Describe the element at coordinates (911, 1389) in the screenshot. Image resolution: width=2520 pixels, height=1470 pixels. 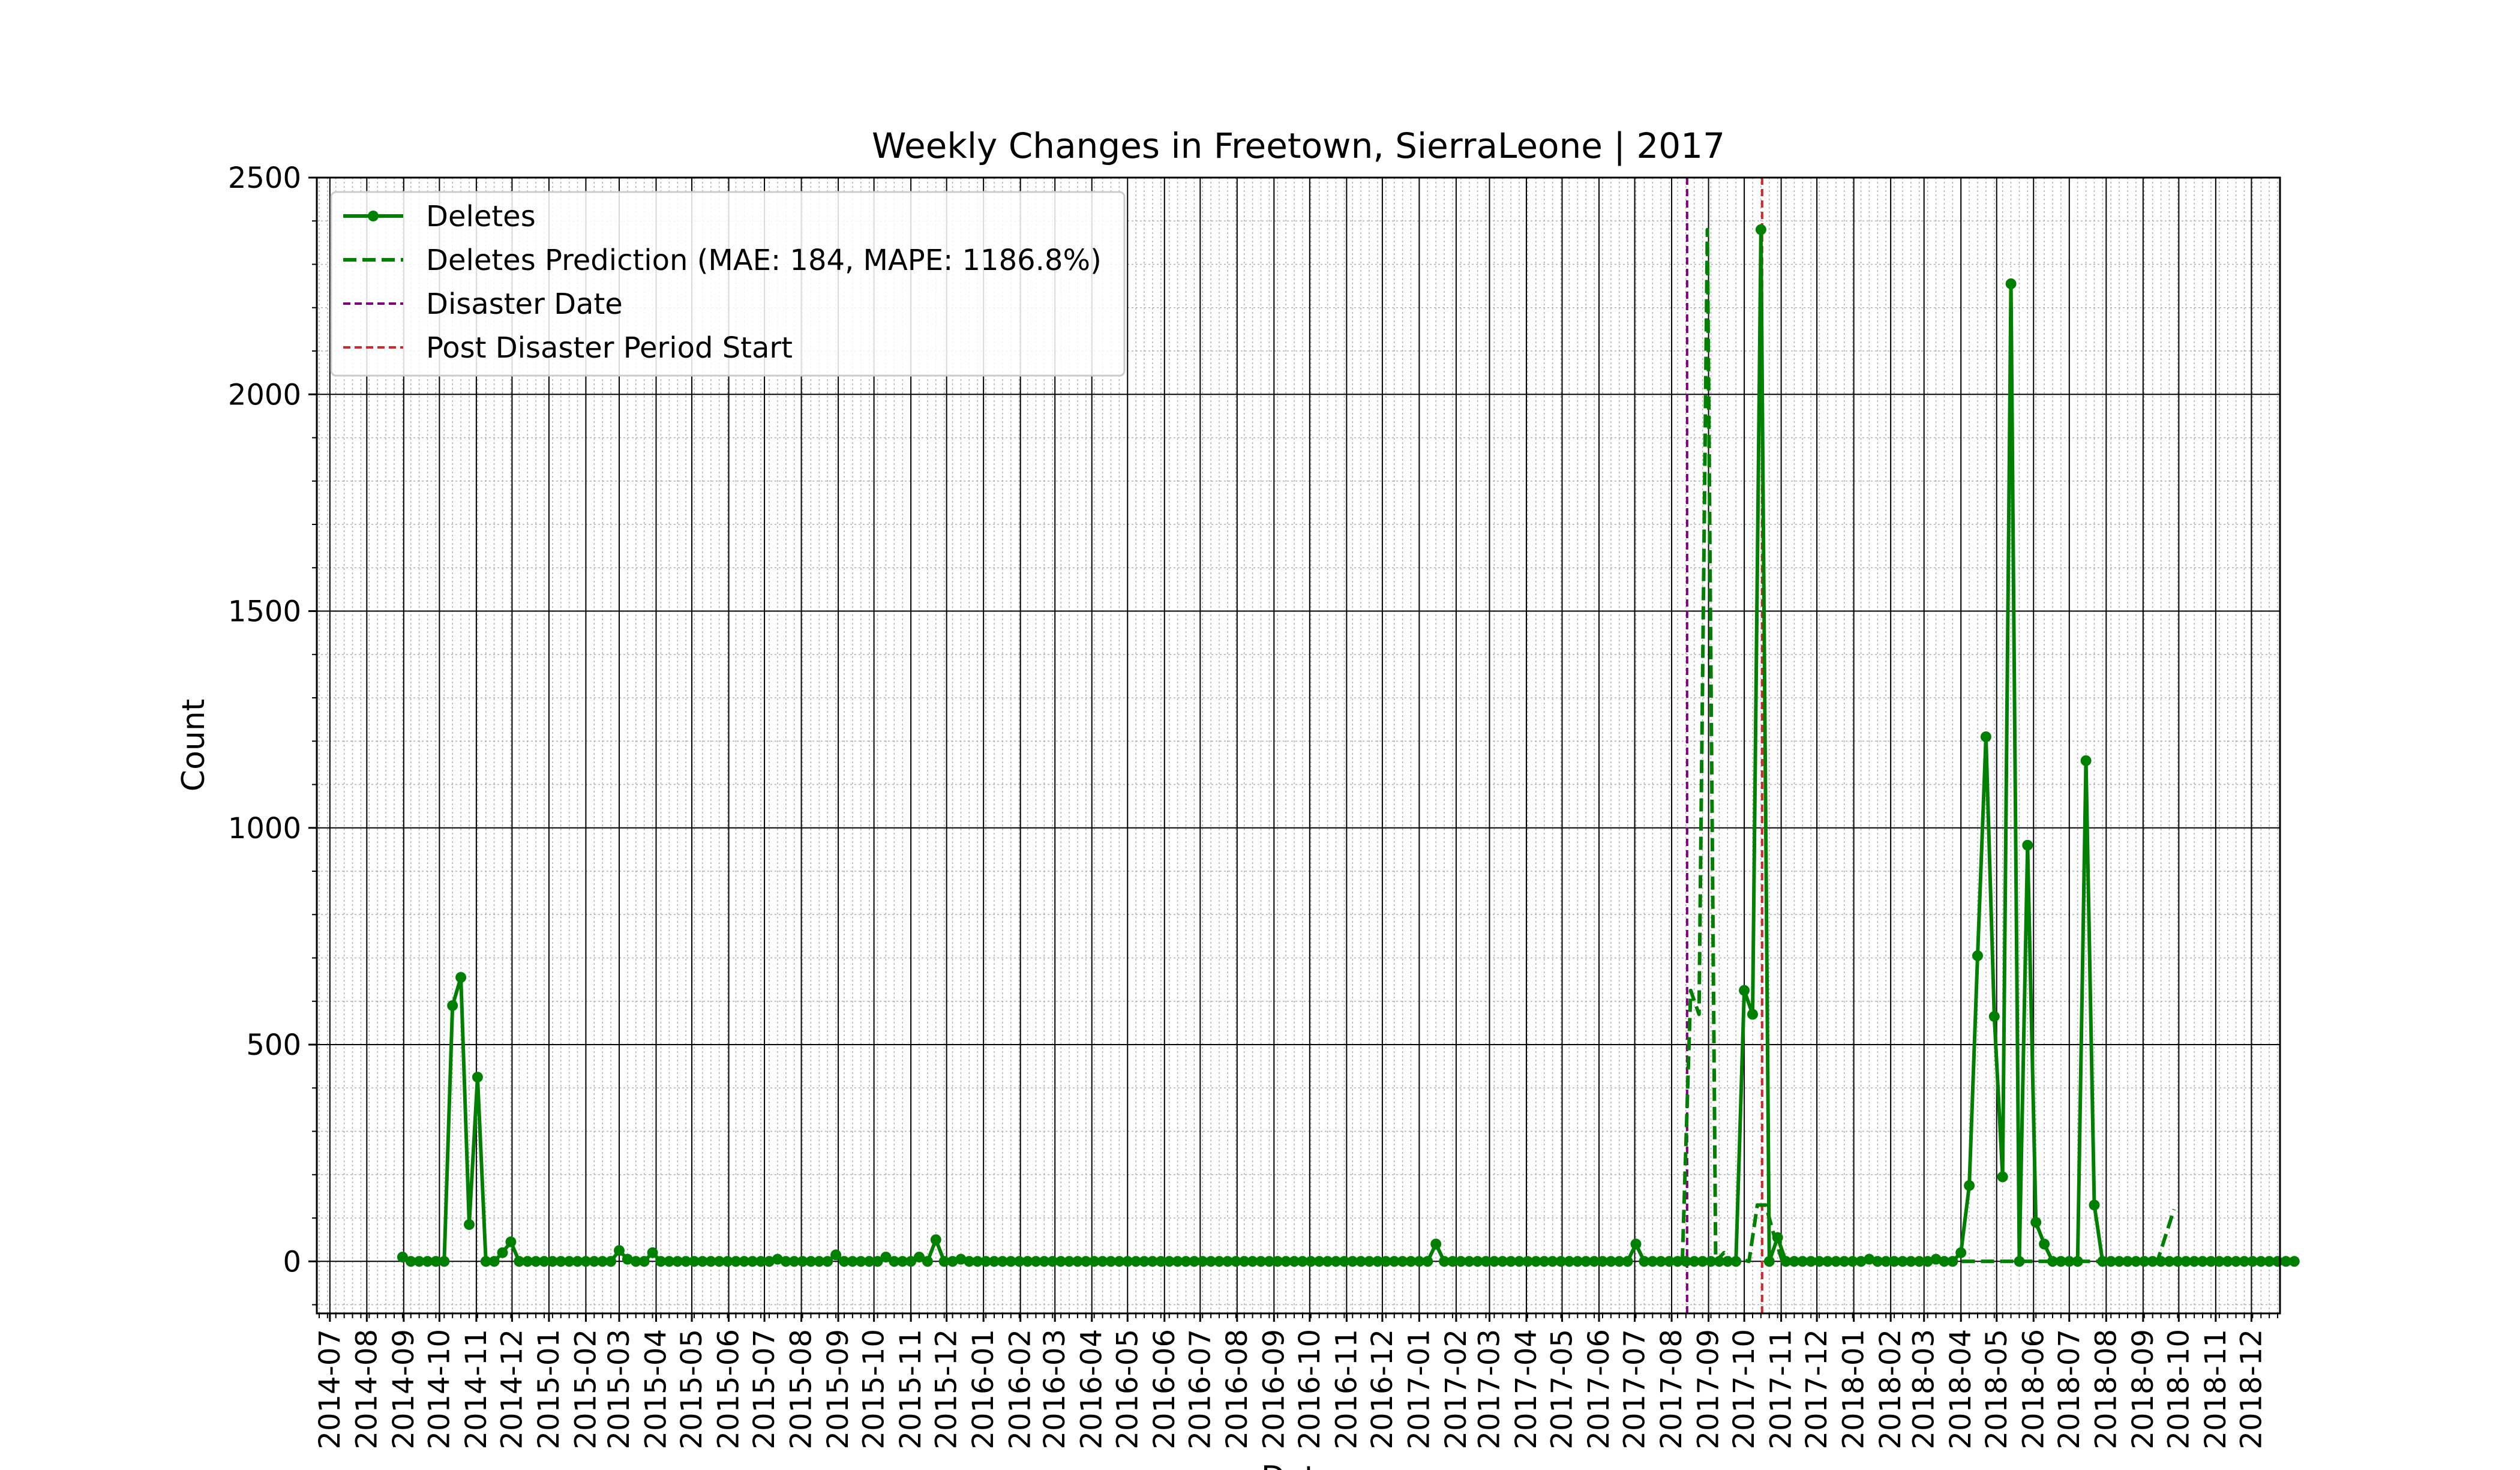
I see `x-tick-label: 2015-11` at that location.